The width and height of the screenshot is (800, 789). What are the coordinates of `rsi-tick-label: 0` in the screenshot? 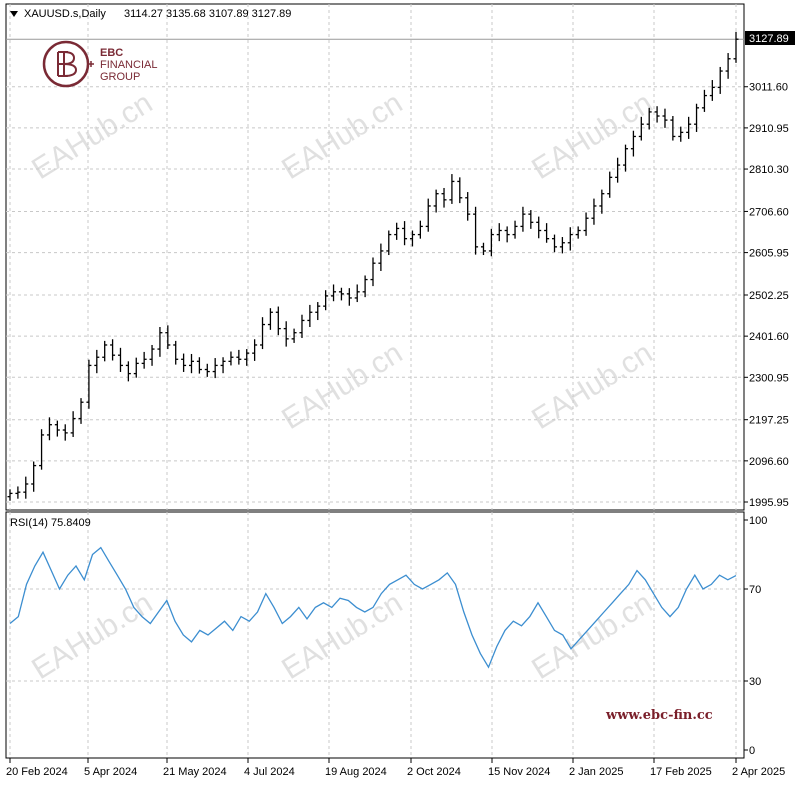 It's located at (752, 751).